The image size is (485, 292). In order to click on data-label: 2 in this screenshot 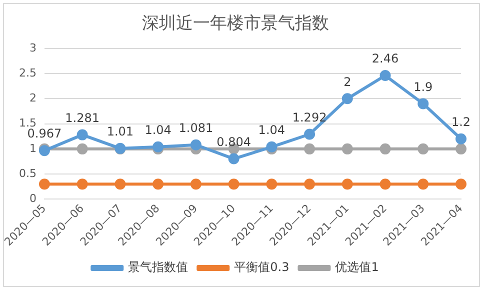, I will do `click(348, 81)`.